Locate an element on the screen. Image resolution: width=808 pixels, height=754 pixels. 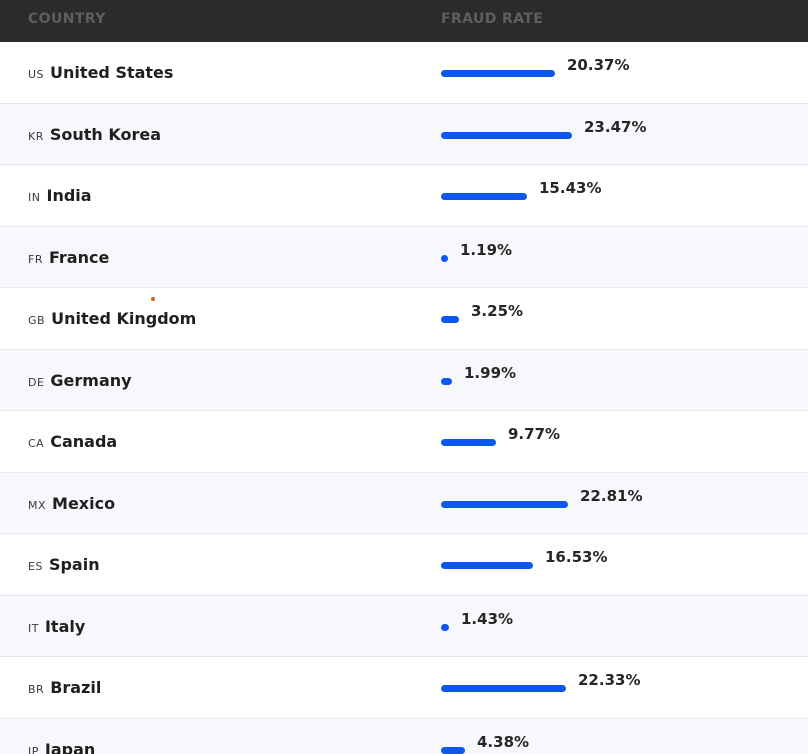
country-name: United States is located at coordinates (112, 72).